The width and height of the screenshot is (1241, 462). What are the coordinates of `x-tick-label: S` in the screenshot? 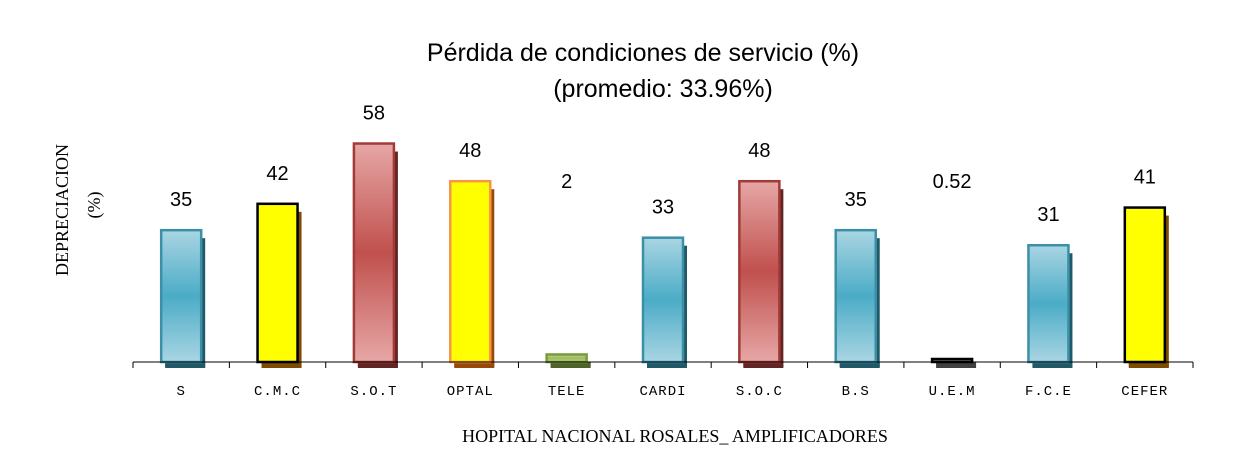 It's located at (180, 392).